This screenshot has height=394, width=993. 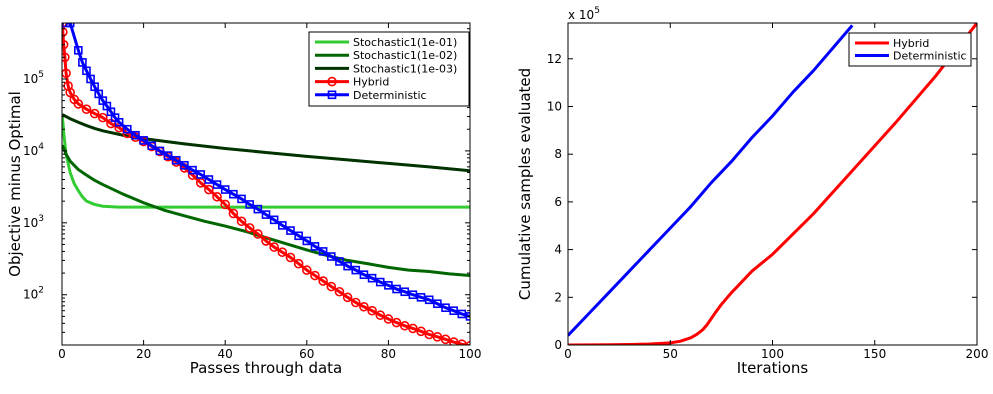 What do you see at coordinates (15, 184) in the screenshot?
I see `y-axis-label: Objective minus Optimal` at bounding box center [15, 184].